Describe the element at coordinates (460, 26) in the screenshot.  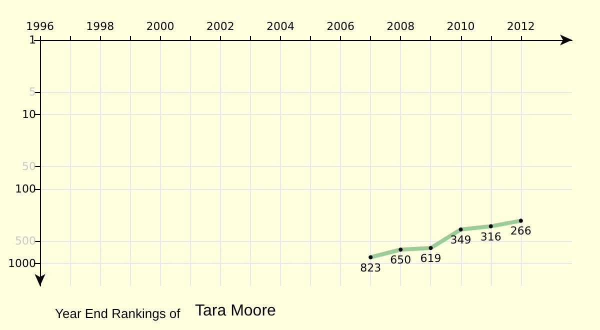
I see `x-tick-label: 2010` at that location.